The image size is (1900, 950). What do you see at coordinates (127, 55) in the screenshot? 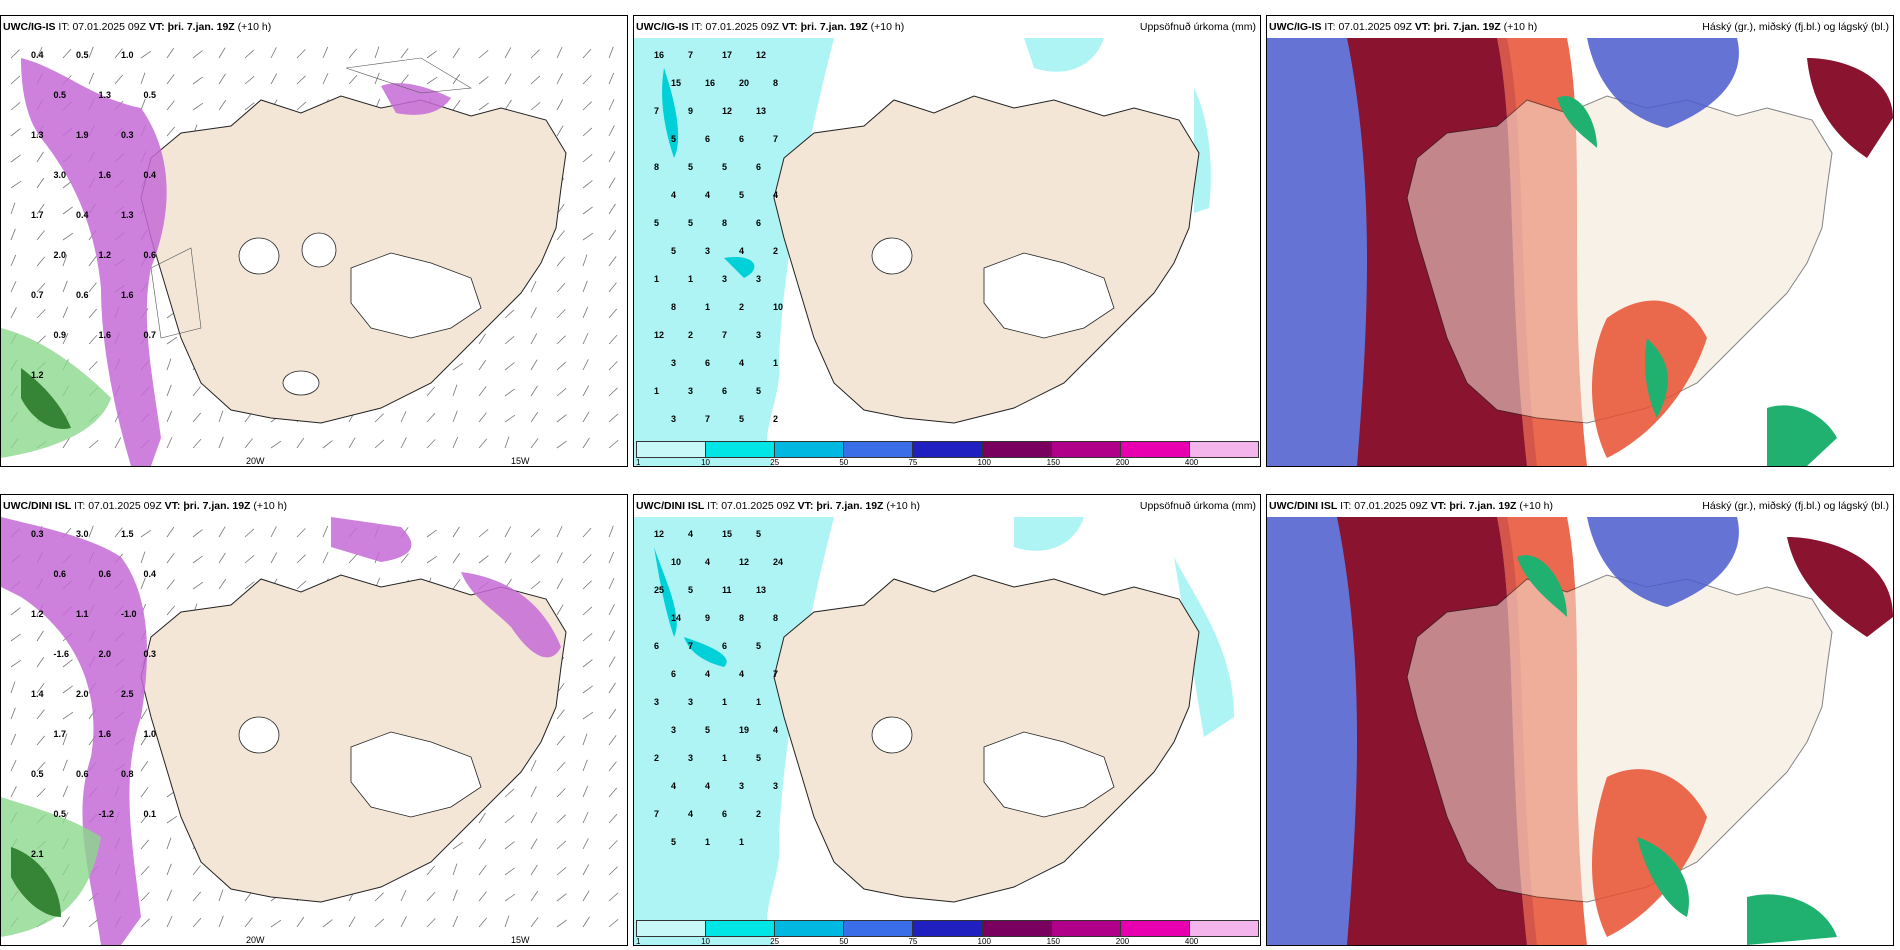
I see `value-label: 1.0` at bounding box center [127, 55].